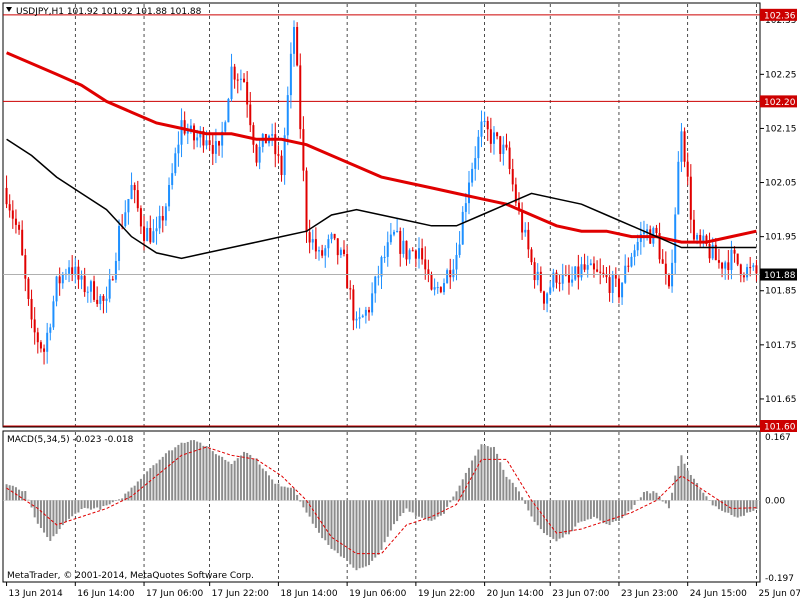  Describe the element at coordinates (9, 9) in the screenshot. I see `collapse-triangle-icon` at that location.